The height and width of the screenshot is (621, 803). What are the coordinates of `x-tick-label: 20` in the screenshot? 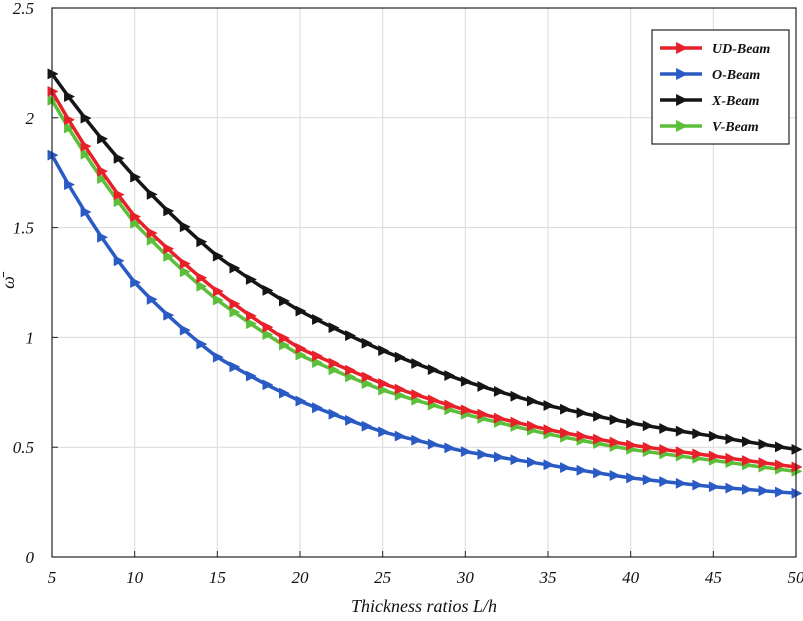 It's located at (301, 577).